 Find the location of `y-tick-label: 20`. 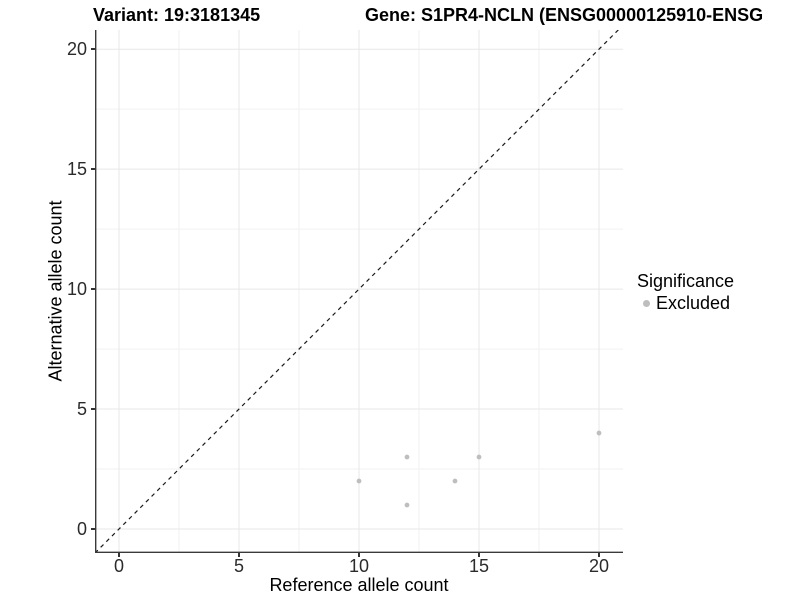

y-tick-label: 20 is located at coordinates (76, 49).